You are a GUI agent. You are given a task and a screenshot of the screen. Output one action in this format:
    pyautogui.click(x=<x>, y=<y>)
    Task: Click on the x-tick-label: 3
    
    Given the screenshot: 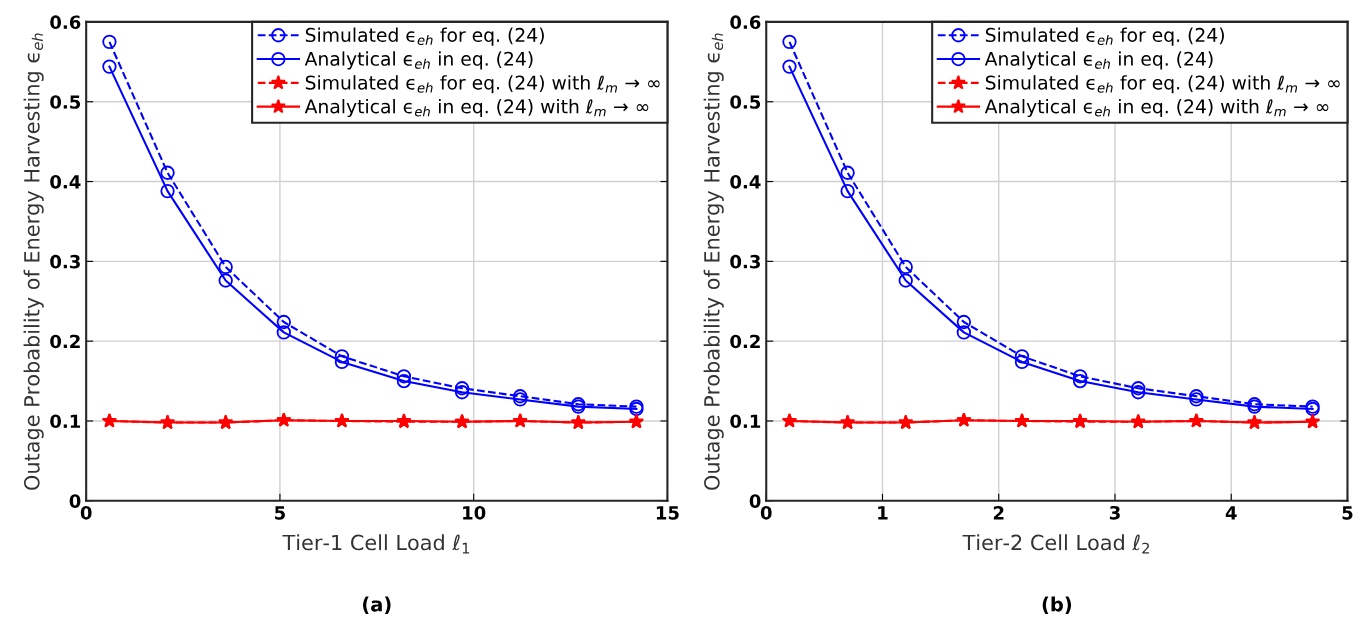 What is the action you would take?
    pyautogui.click(x=1114, y=512)
    